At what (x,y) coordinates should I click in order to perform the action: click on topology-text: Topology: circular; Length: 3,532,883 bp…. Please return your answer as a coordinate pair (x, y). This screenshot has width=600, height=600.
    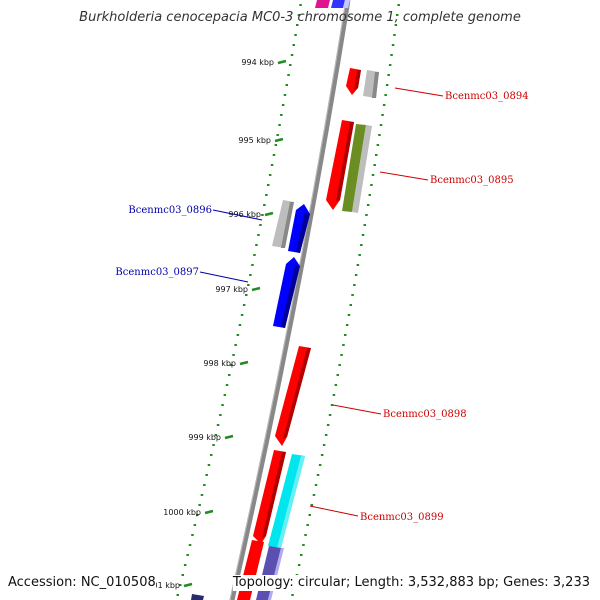
    Looking at the image, I should click on (411, 583).